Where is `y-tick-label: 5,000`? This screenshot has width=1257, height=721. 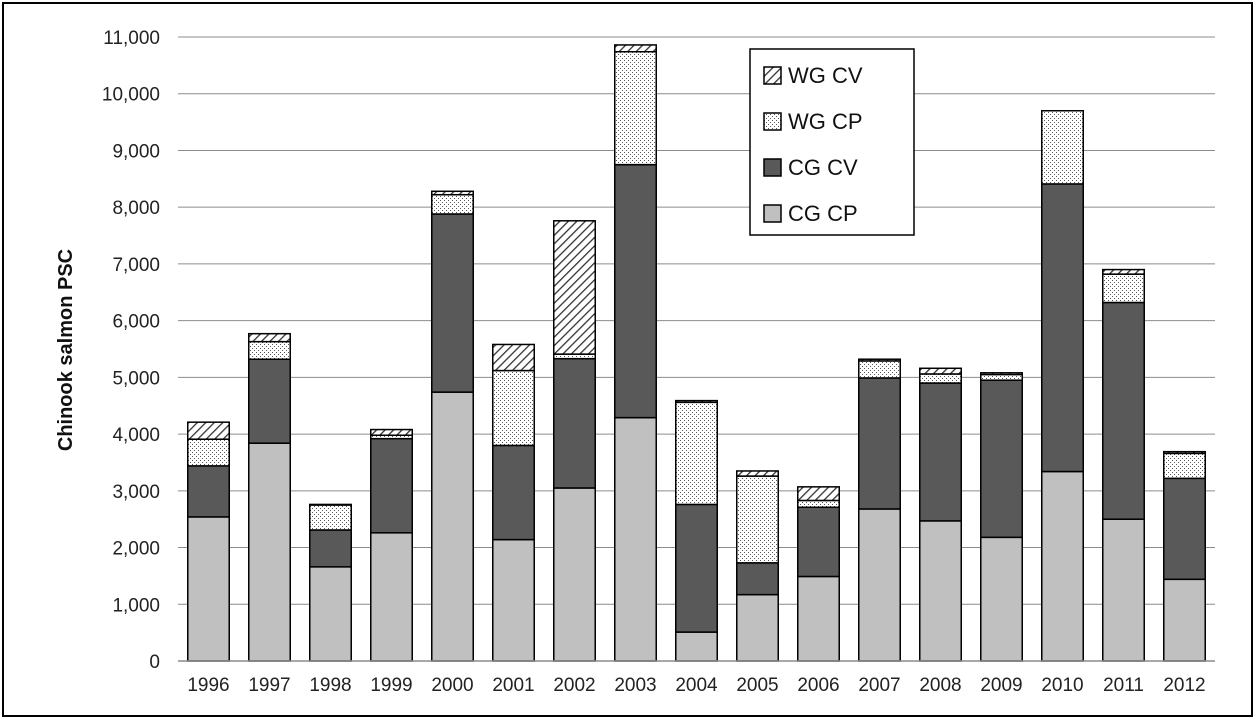 y-tick-label: 5,000 is located at coordinates (136, 378).